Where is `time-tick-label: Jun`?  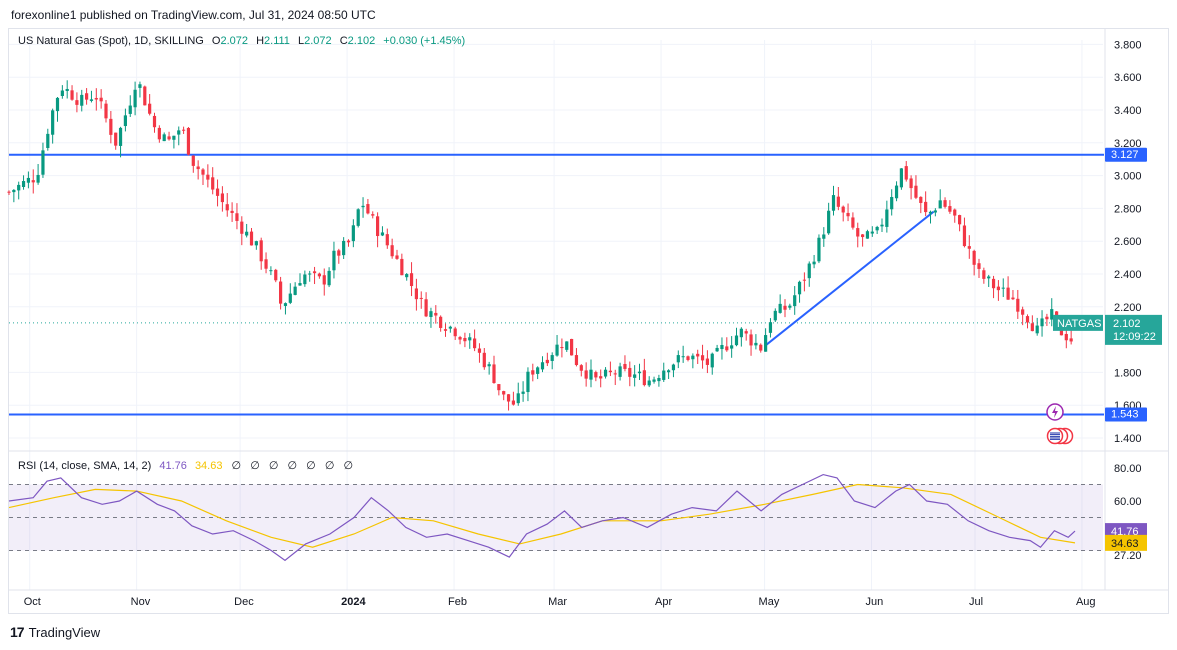
time-tick-label: Jun is located at coordinates (875, 602).